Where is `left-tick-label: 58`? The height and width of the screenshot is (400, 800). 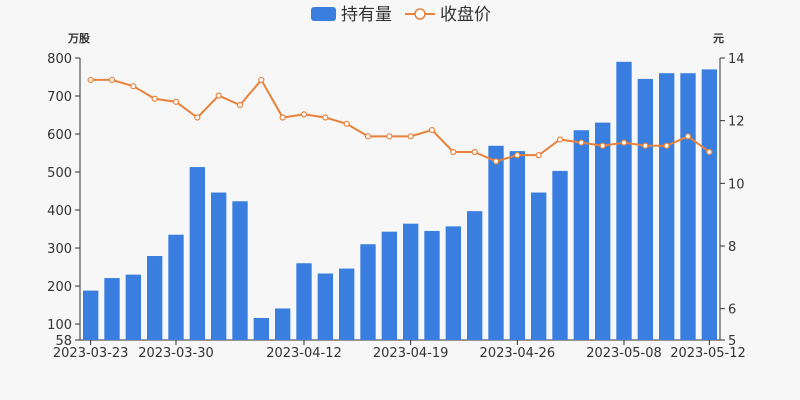
left-tick-label: 58 is located at coordinates (63, 341).